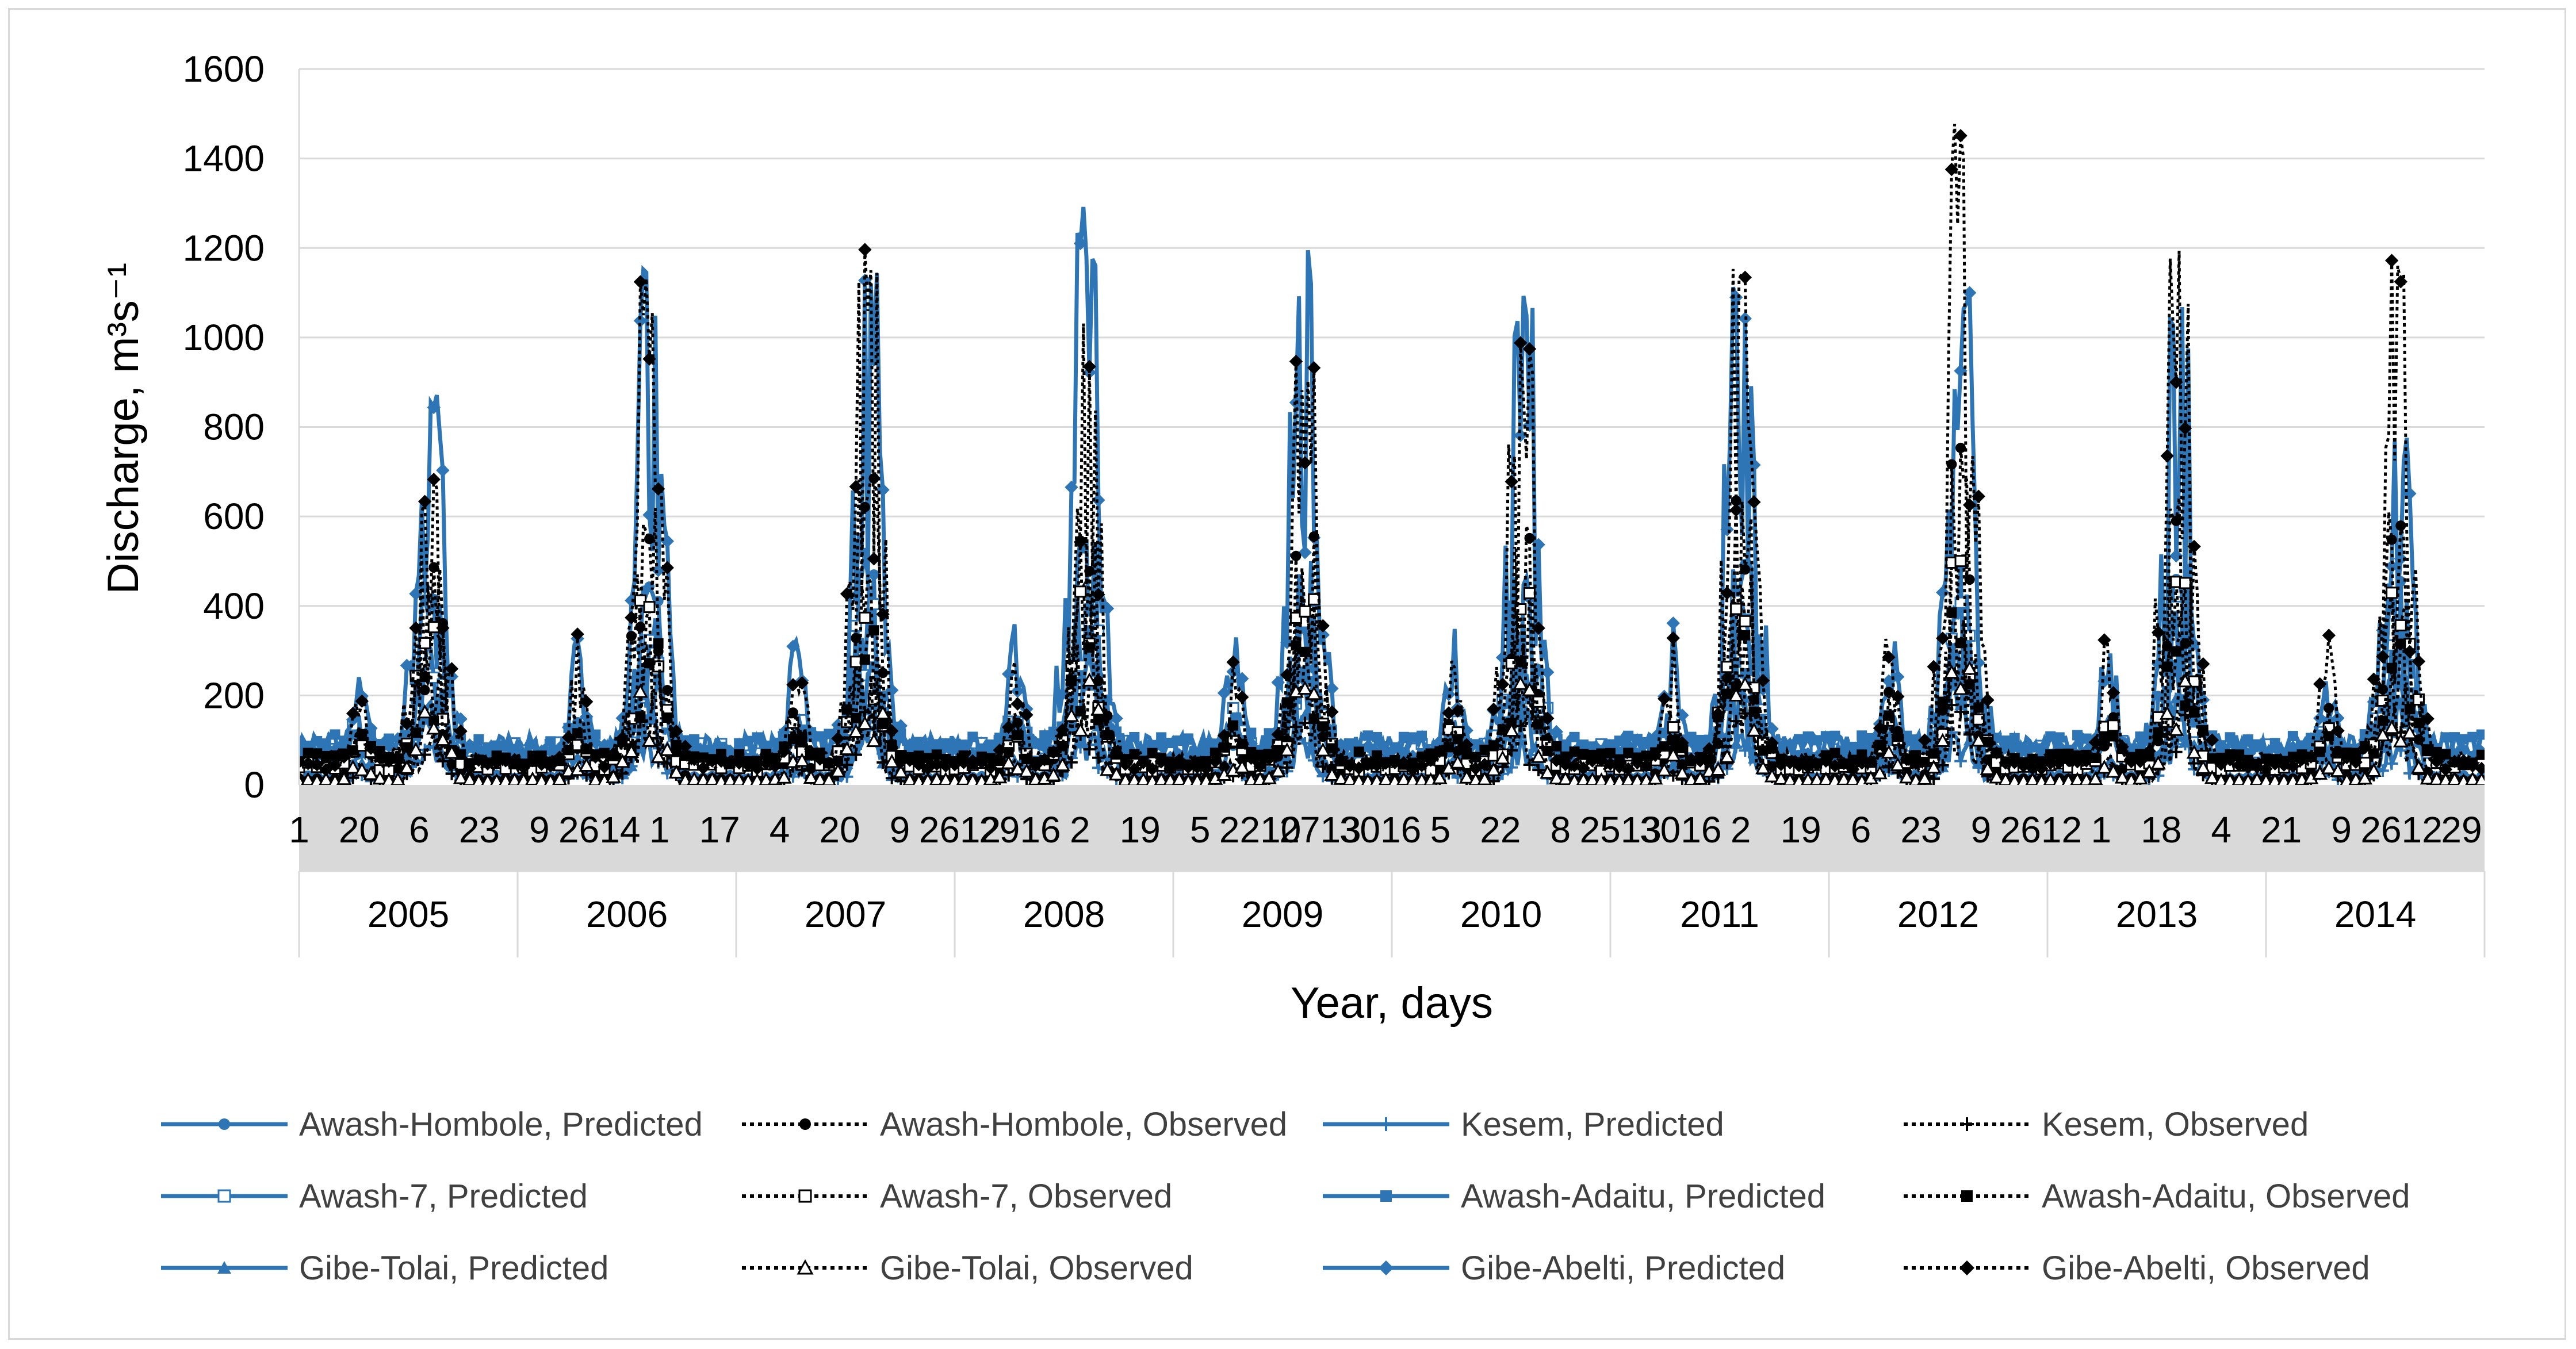 Image resolution: width=2576 pixels, height=1349 pixels. Describe the element at coordinates (539, 830) in the screenshot. I see `day-tick-label: 9` at that location.